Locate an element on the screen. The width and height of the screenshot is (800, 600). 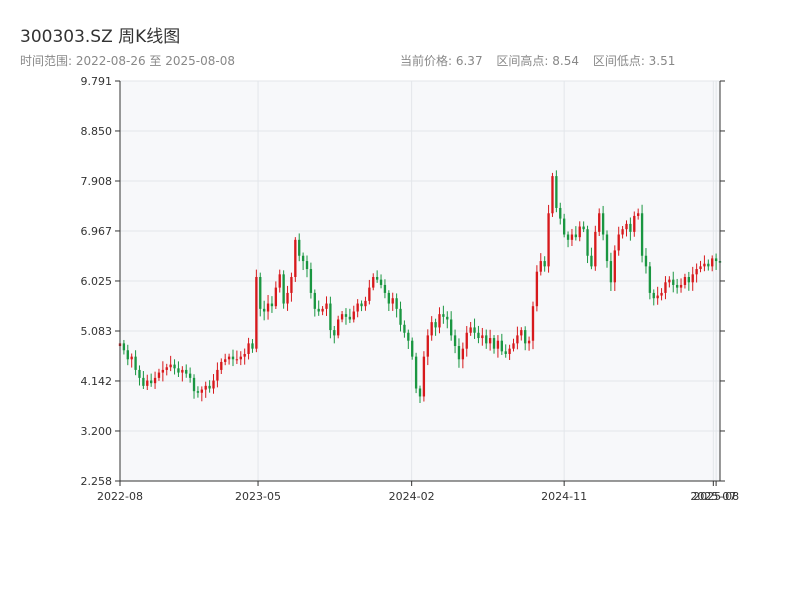
range-low-label: 区间低点: 3.51 is located at coordinates (634, 61).